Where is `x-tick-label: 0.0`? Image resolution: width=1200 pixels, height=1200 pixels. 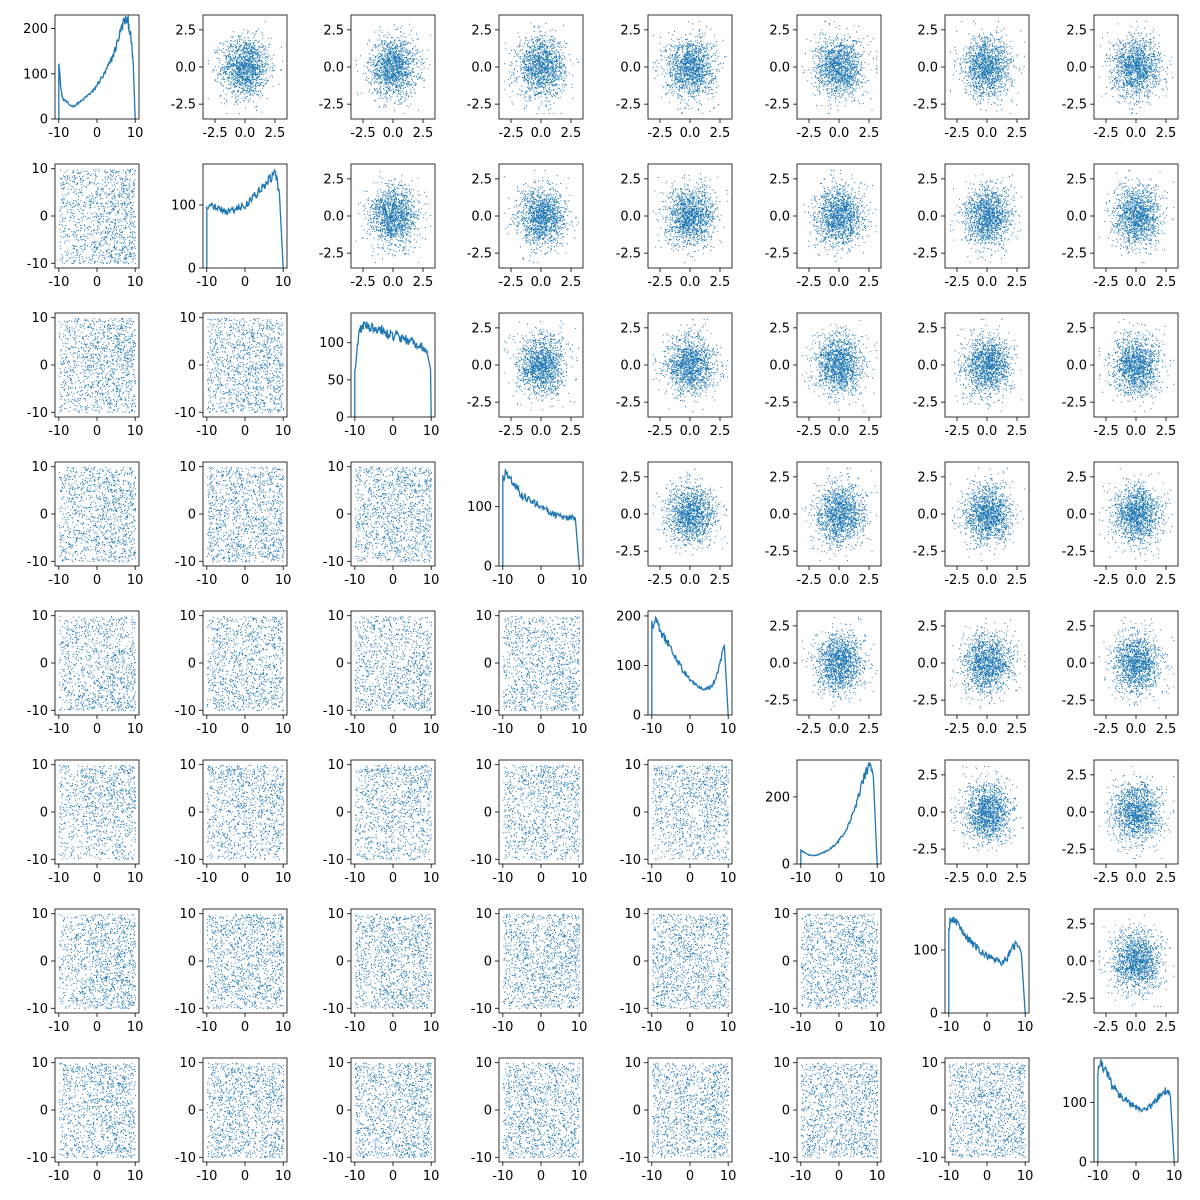
x-tick-label: 0.0 is located at coordinates (839, 580).